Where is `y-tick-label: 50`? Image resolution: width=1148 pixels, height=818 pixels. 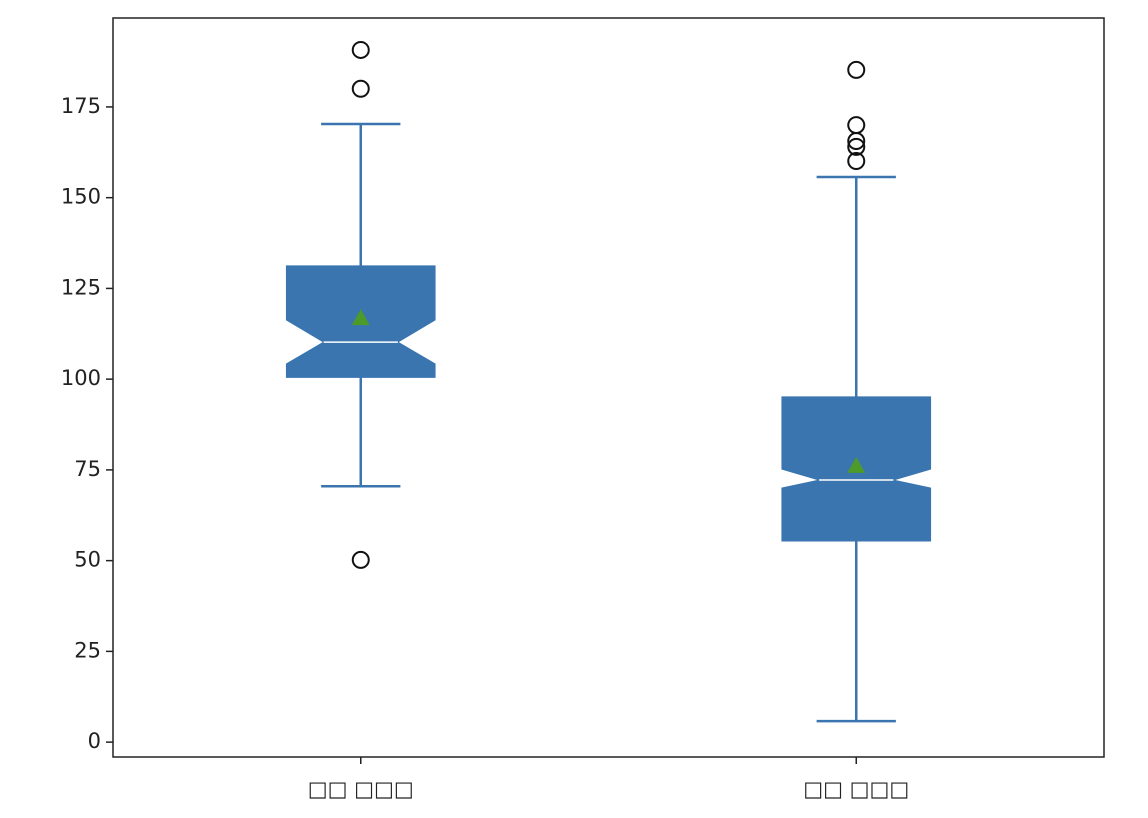 y-tick-label: 50 is located at coordinates (87, 560).